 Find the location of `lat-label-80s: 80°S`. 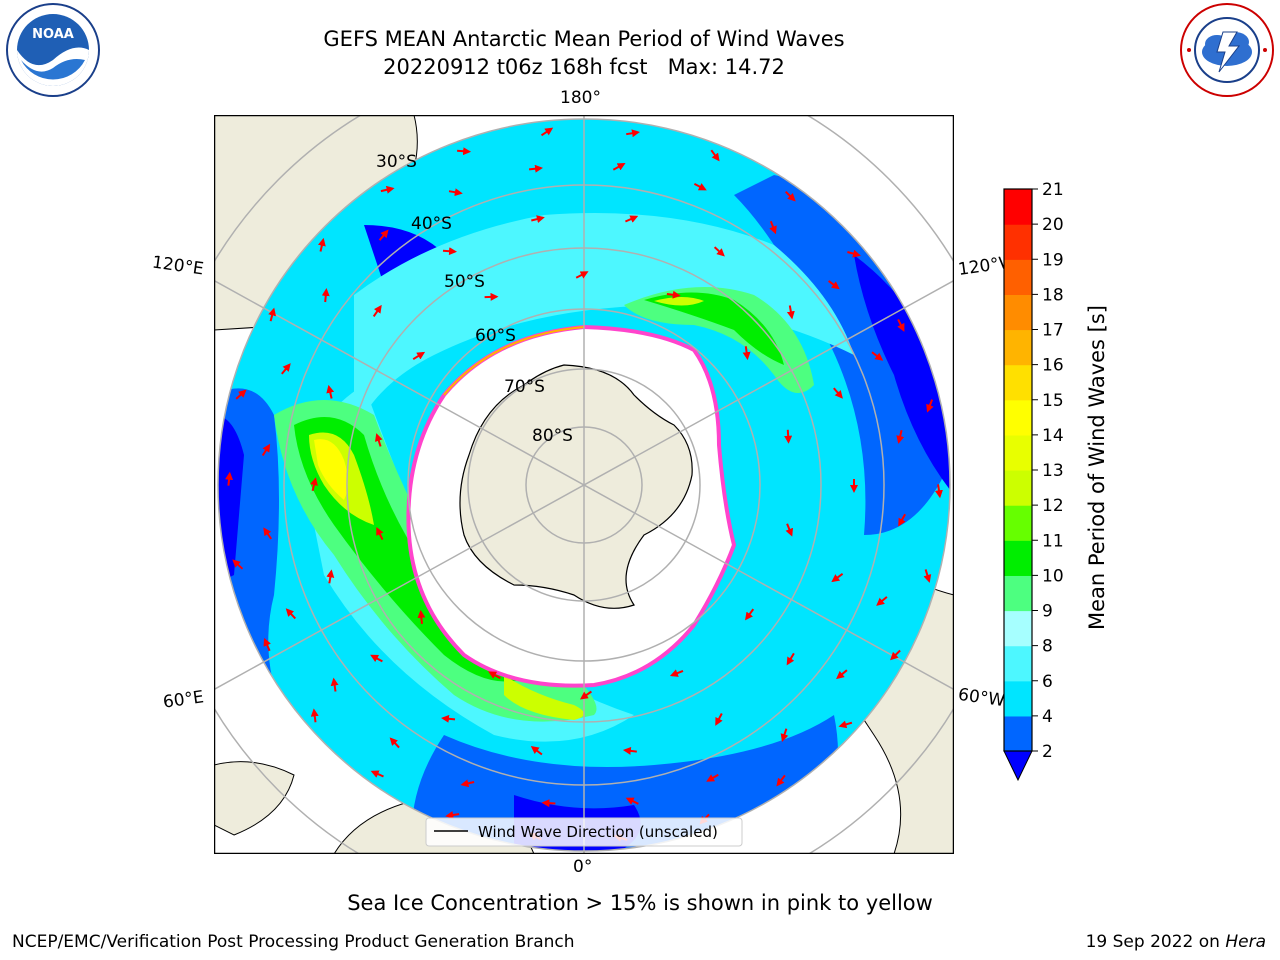

lat-label-80s: 80°S is located at coordinates (552, 436).